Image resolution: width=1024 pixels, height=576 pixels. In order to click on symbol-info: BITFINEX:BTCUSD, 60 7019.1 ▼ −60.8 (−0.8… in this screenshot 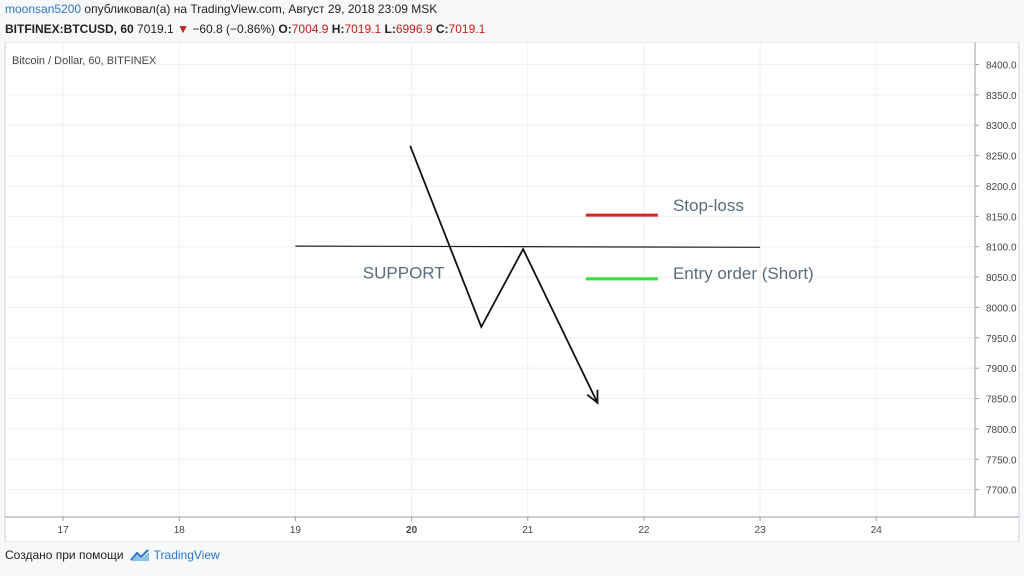, I will do `click(245, 29)`.